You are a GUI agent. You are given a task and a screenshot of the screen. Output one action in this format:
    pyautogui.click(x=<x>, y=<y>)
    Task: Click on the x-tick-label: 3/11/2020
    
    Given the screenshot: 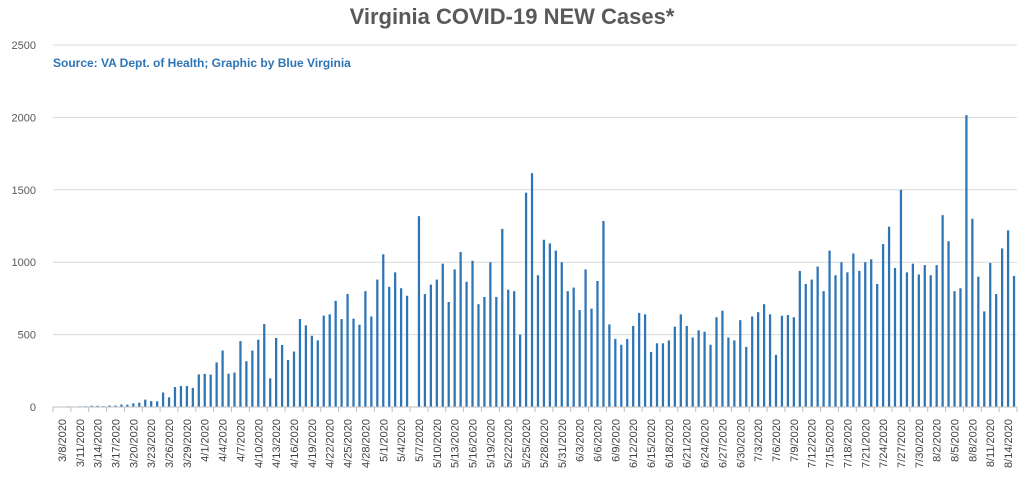 What is the action you would take?
    pyautogui.click(x=81, y=443)
    